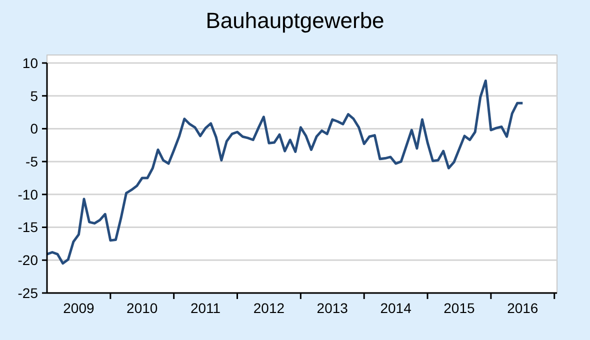 This screenshot has height=340, width=590. What do you see at coordinates (295, 20) in the screenshot?
I see `chart-title: Bauhauptgewerbe` at bounding box center [295, 20].